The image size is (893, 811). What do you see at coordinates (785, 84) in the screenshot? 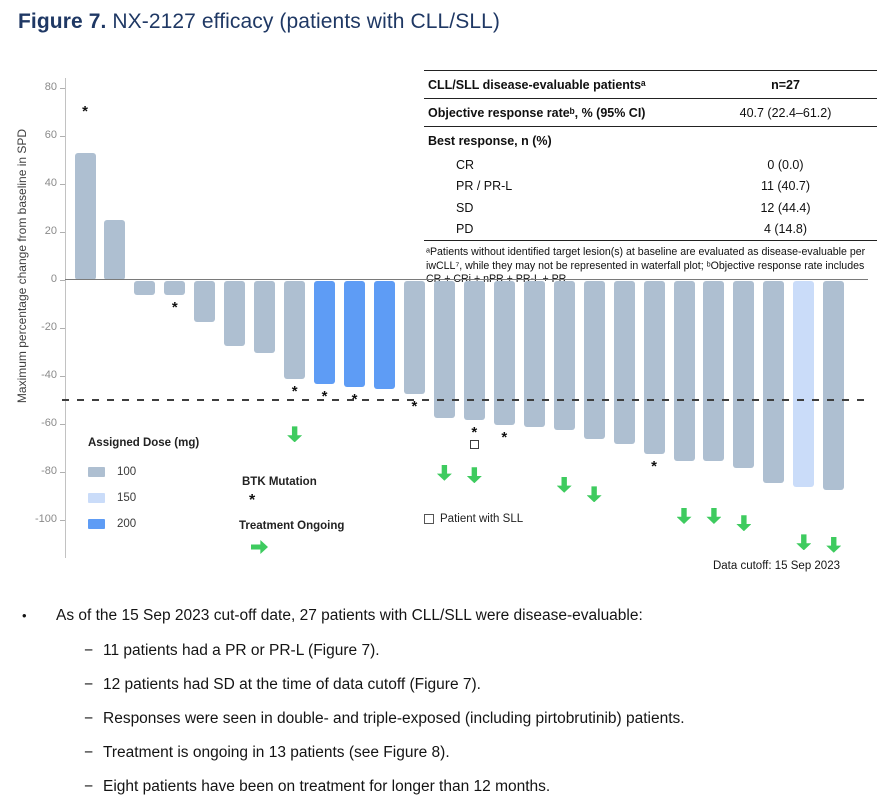
I see `table-header-value: n=27` at bounding box center [785, 84].